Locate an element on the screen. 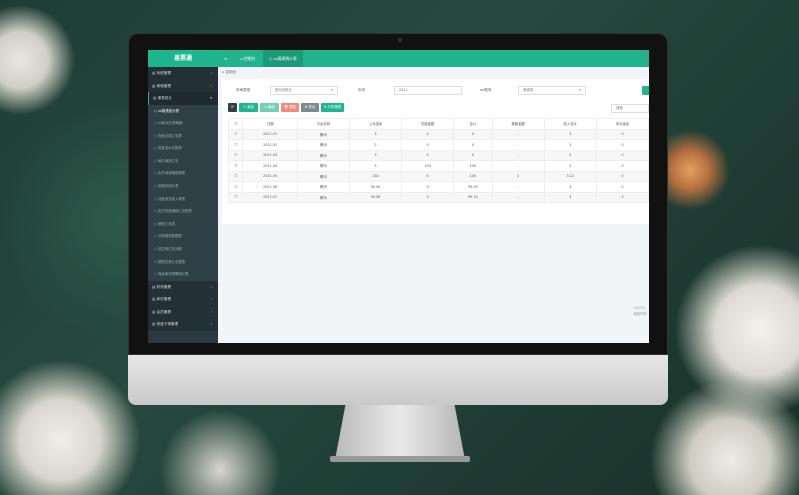  sidebar-group-label: 报表统计 is located at coordinates (164, 98).